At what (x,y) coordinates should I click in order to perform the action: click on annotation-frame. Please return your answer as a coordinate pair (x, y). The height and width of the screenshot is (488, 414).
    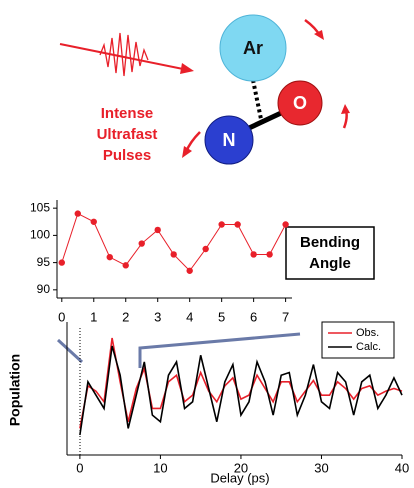
    Looking at the image, I should click on (330, 253).